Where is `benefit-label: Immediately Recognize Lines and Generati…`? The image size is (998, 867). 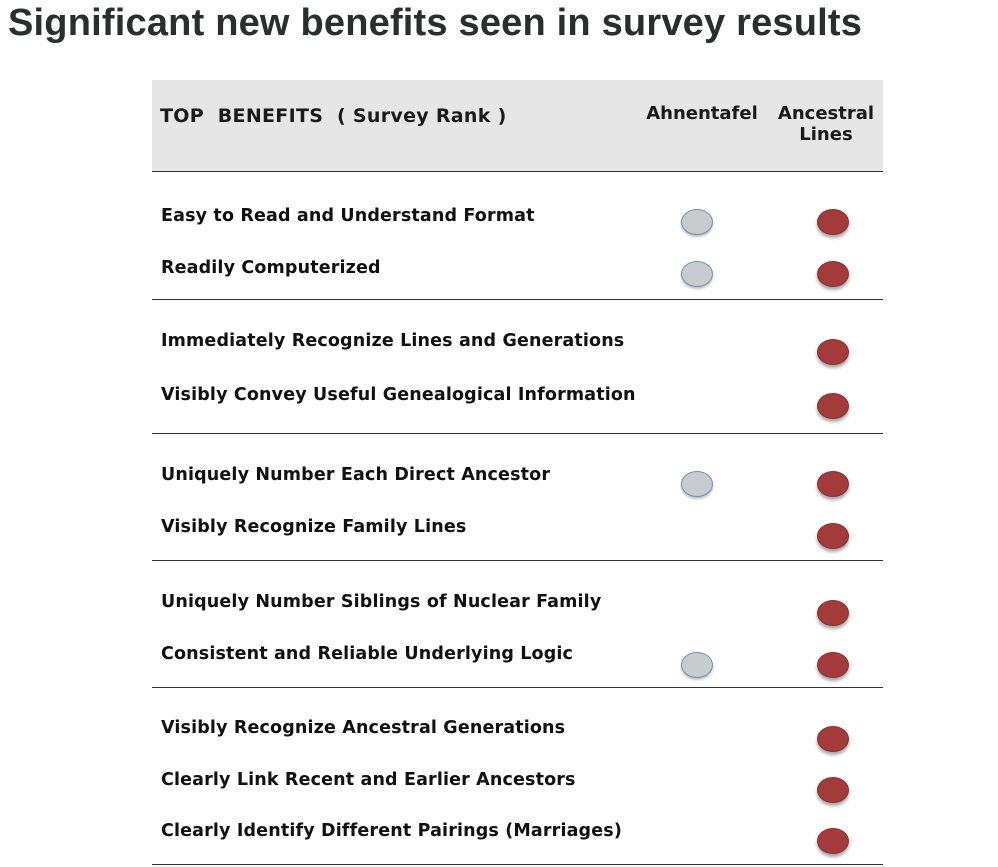 benefit-label: Immediately Recognize Lines and Generati… is located at coordinates (393, 341).